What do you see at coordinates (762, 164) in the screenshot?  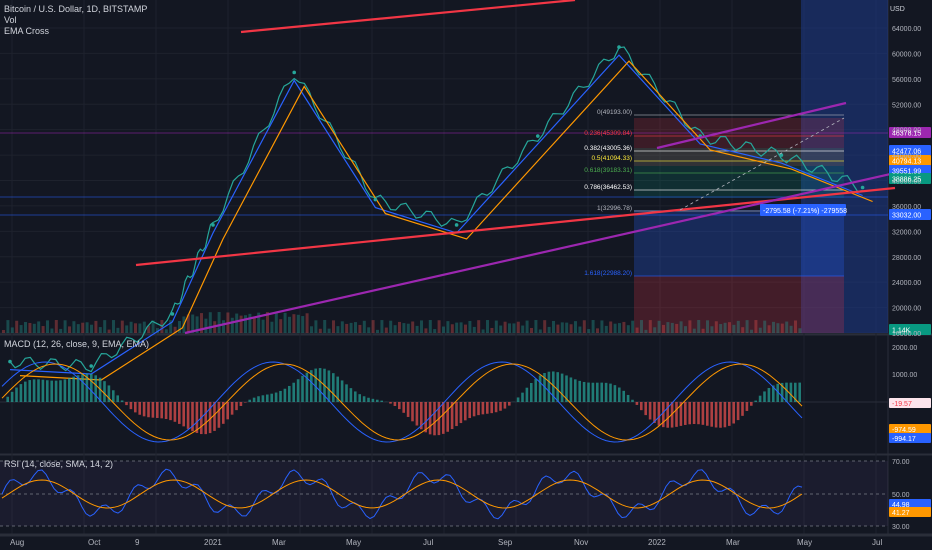 I see `fib-diagonal` at bounding box center [762, 164].